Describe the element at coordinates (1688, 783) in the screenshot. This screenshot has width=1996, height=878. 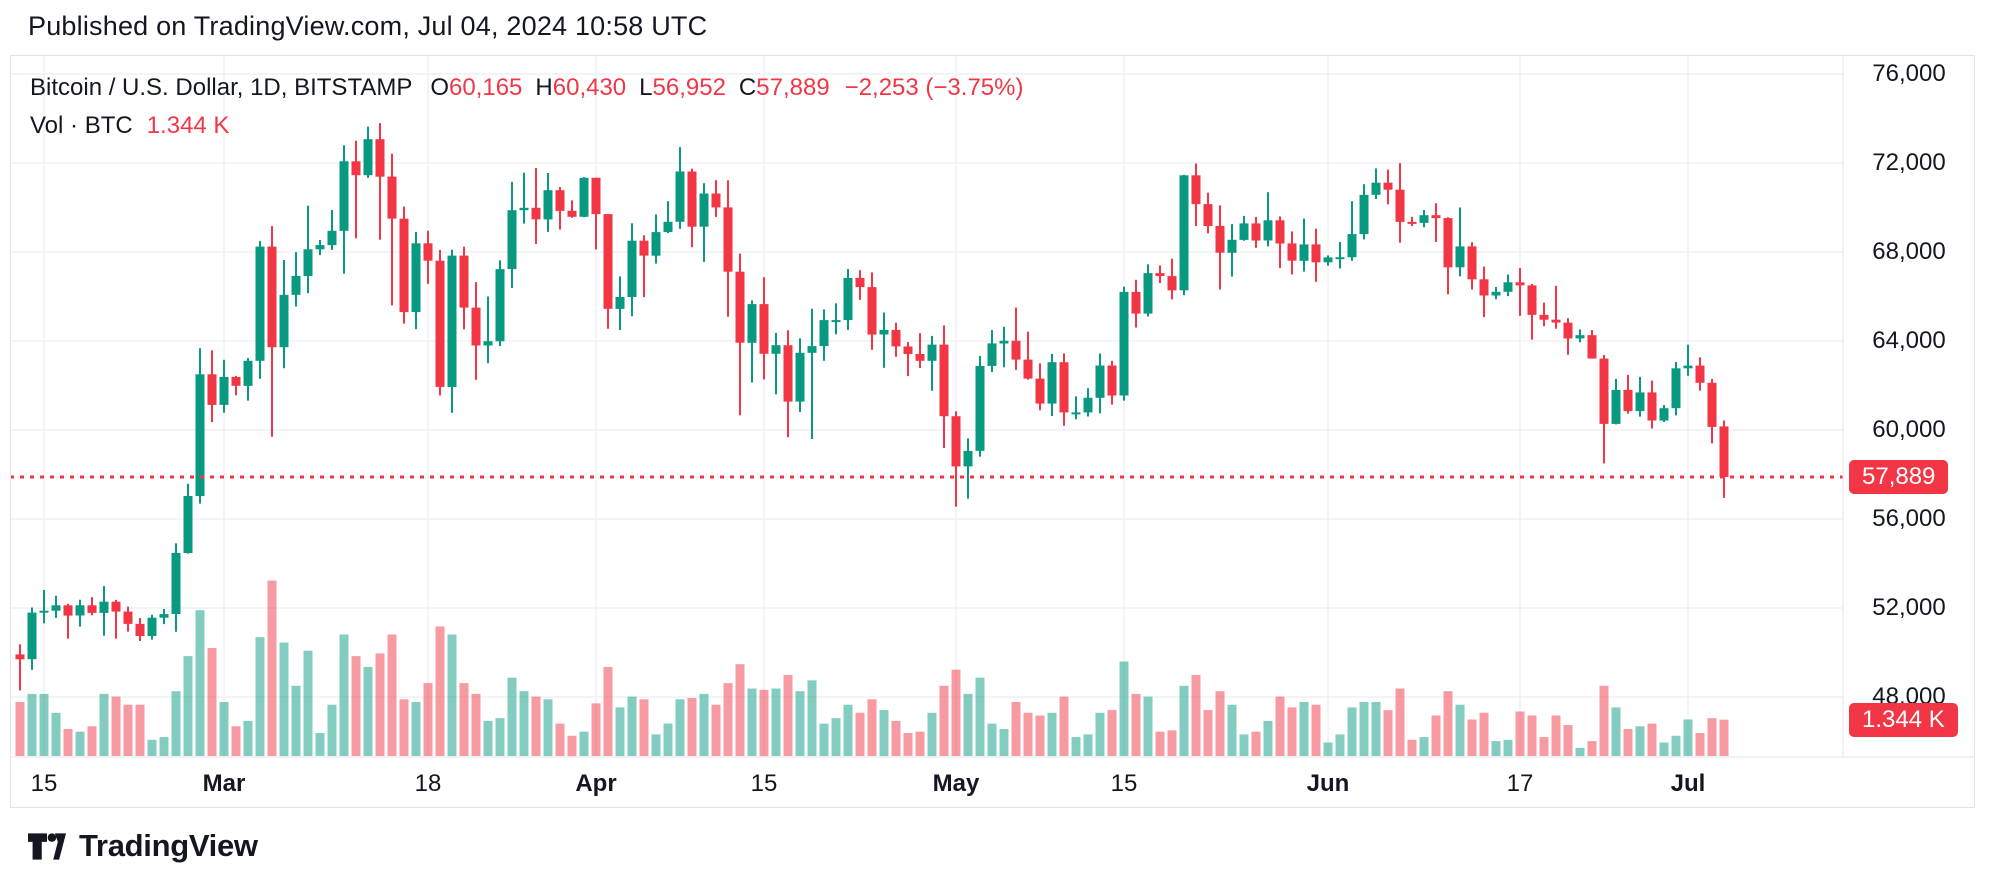
I see `time-axis-label: Jul` at that location.